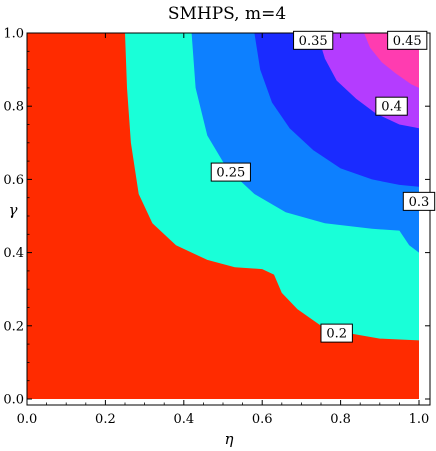 Image resolution: width=436 pixels, height=451 pixels. I want to click on x-tick-label: 1.0, so click(419, 419).